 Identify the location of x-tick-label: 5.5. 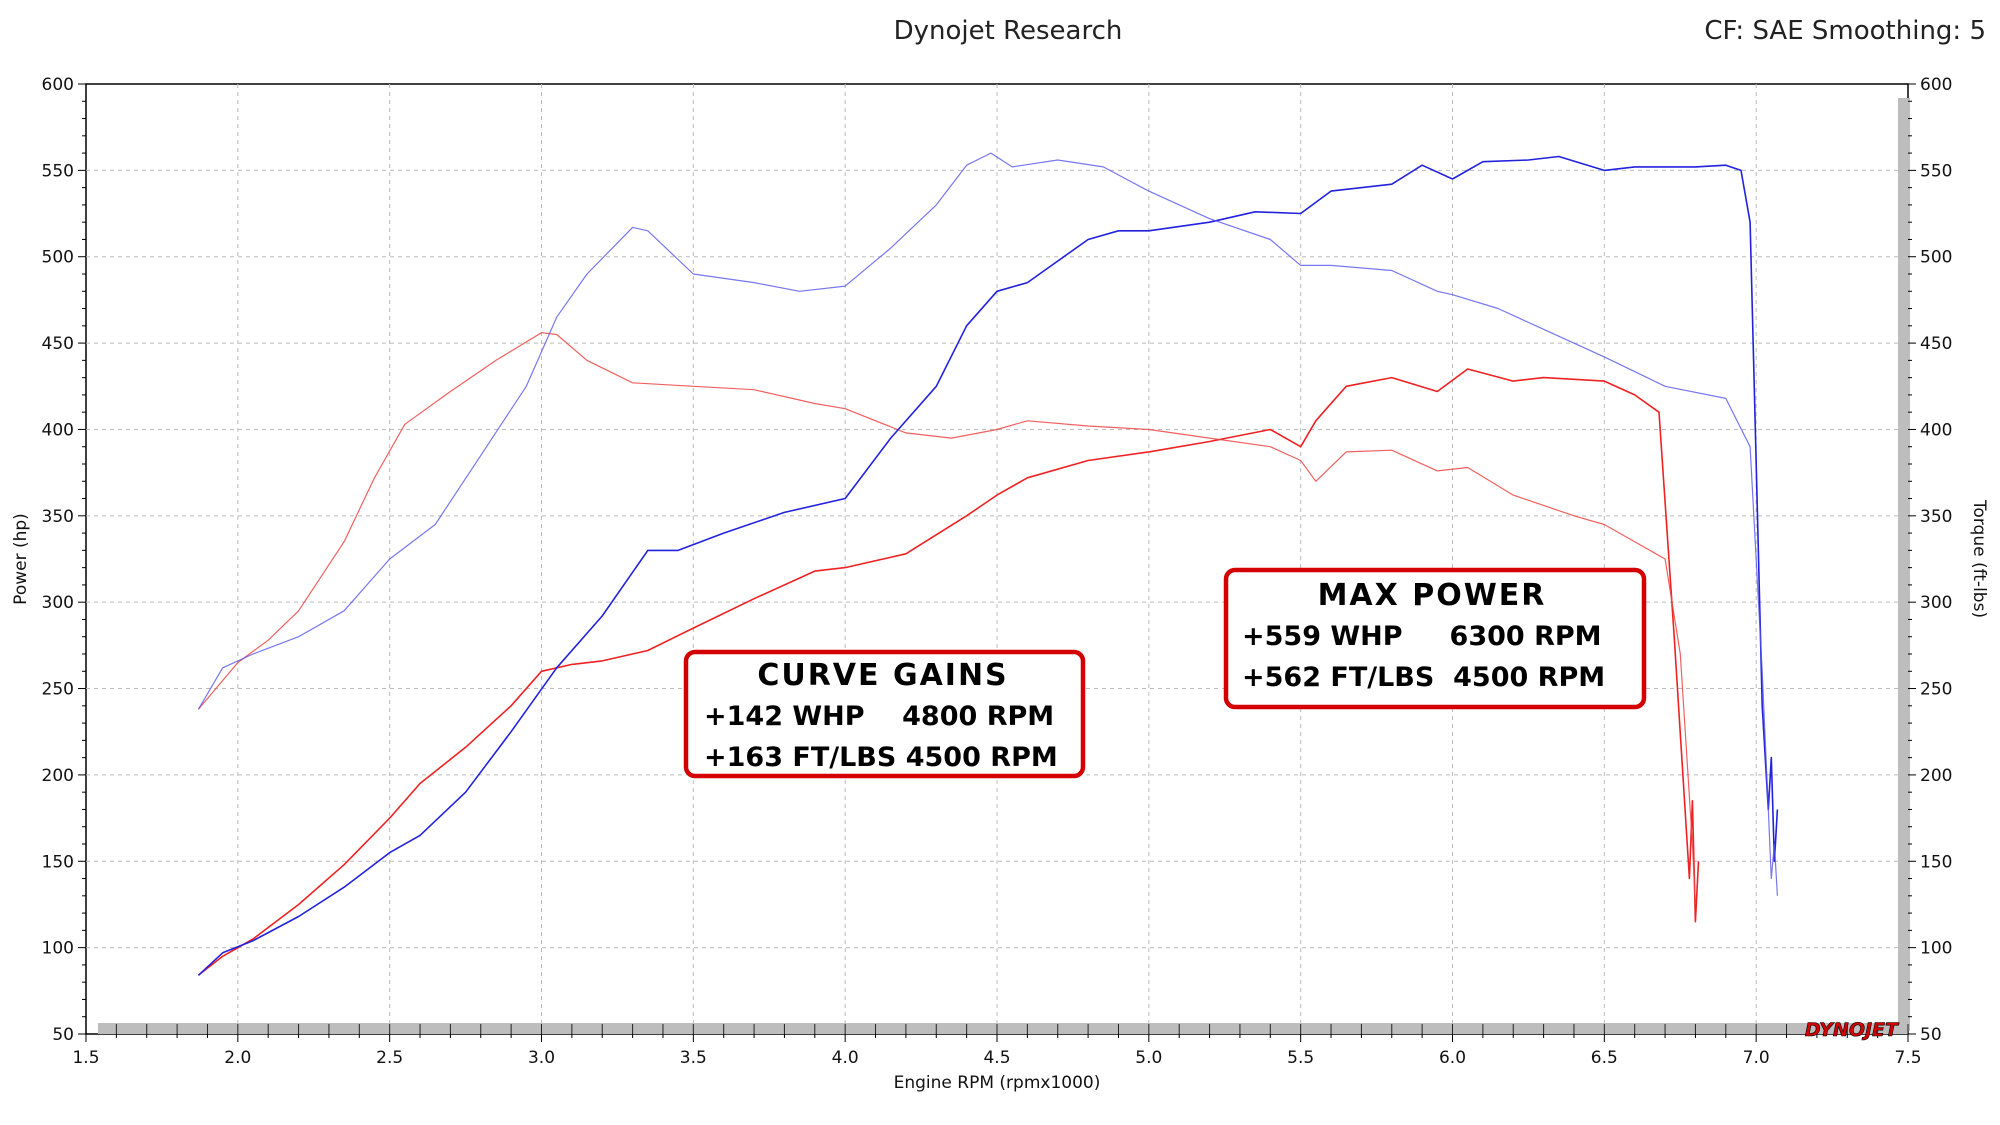
(1300, 1058).